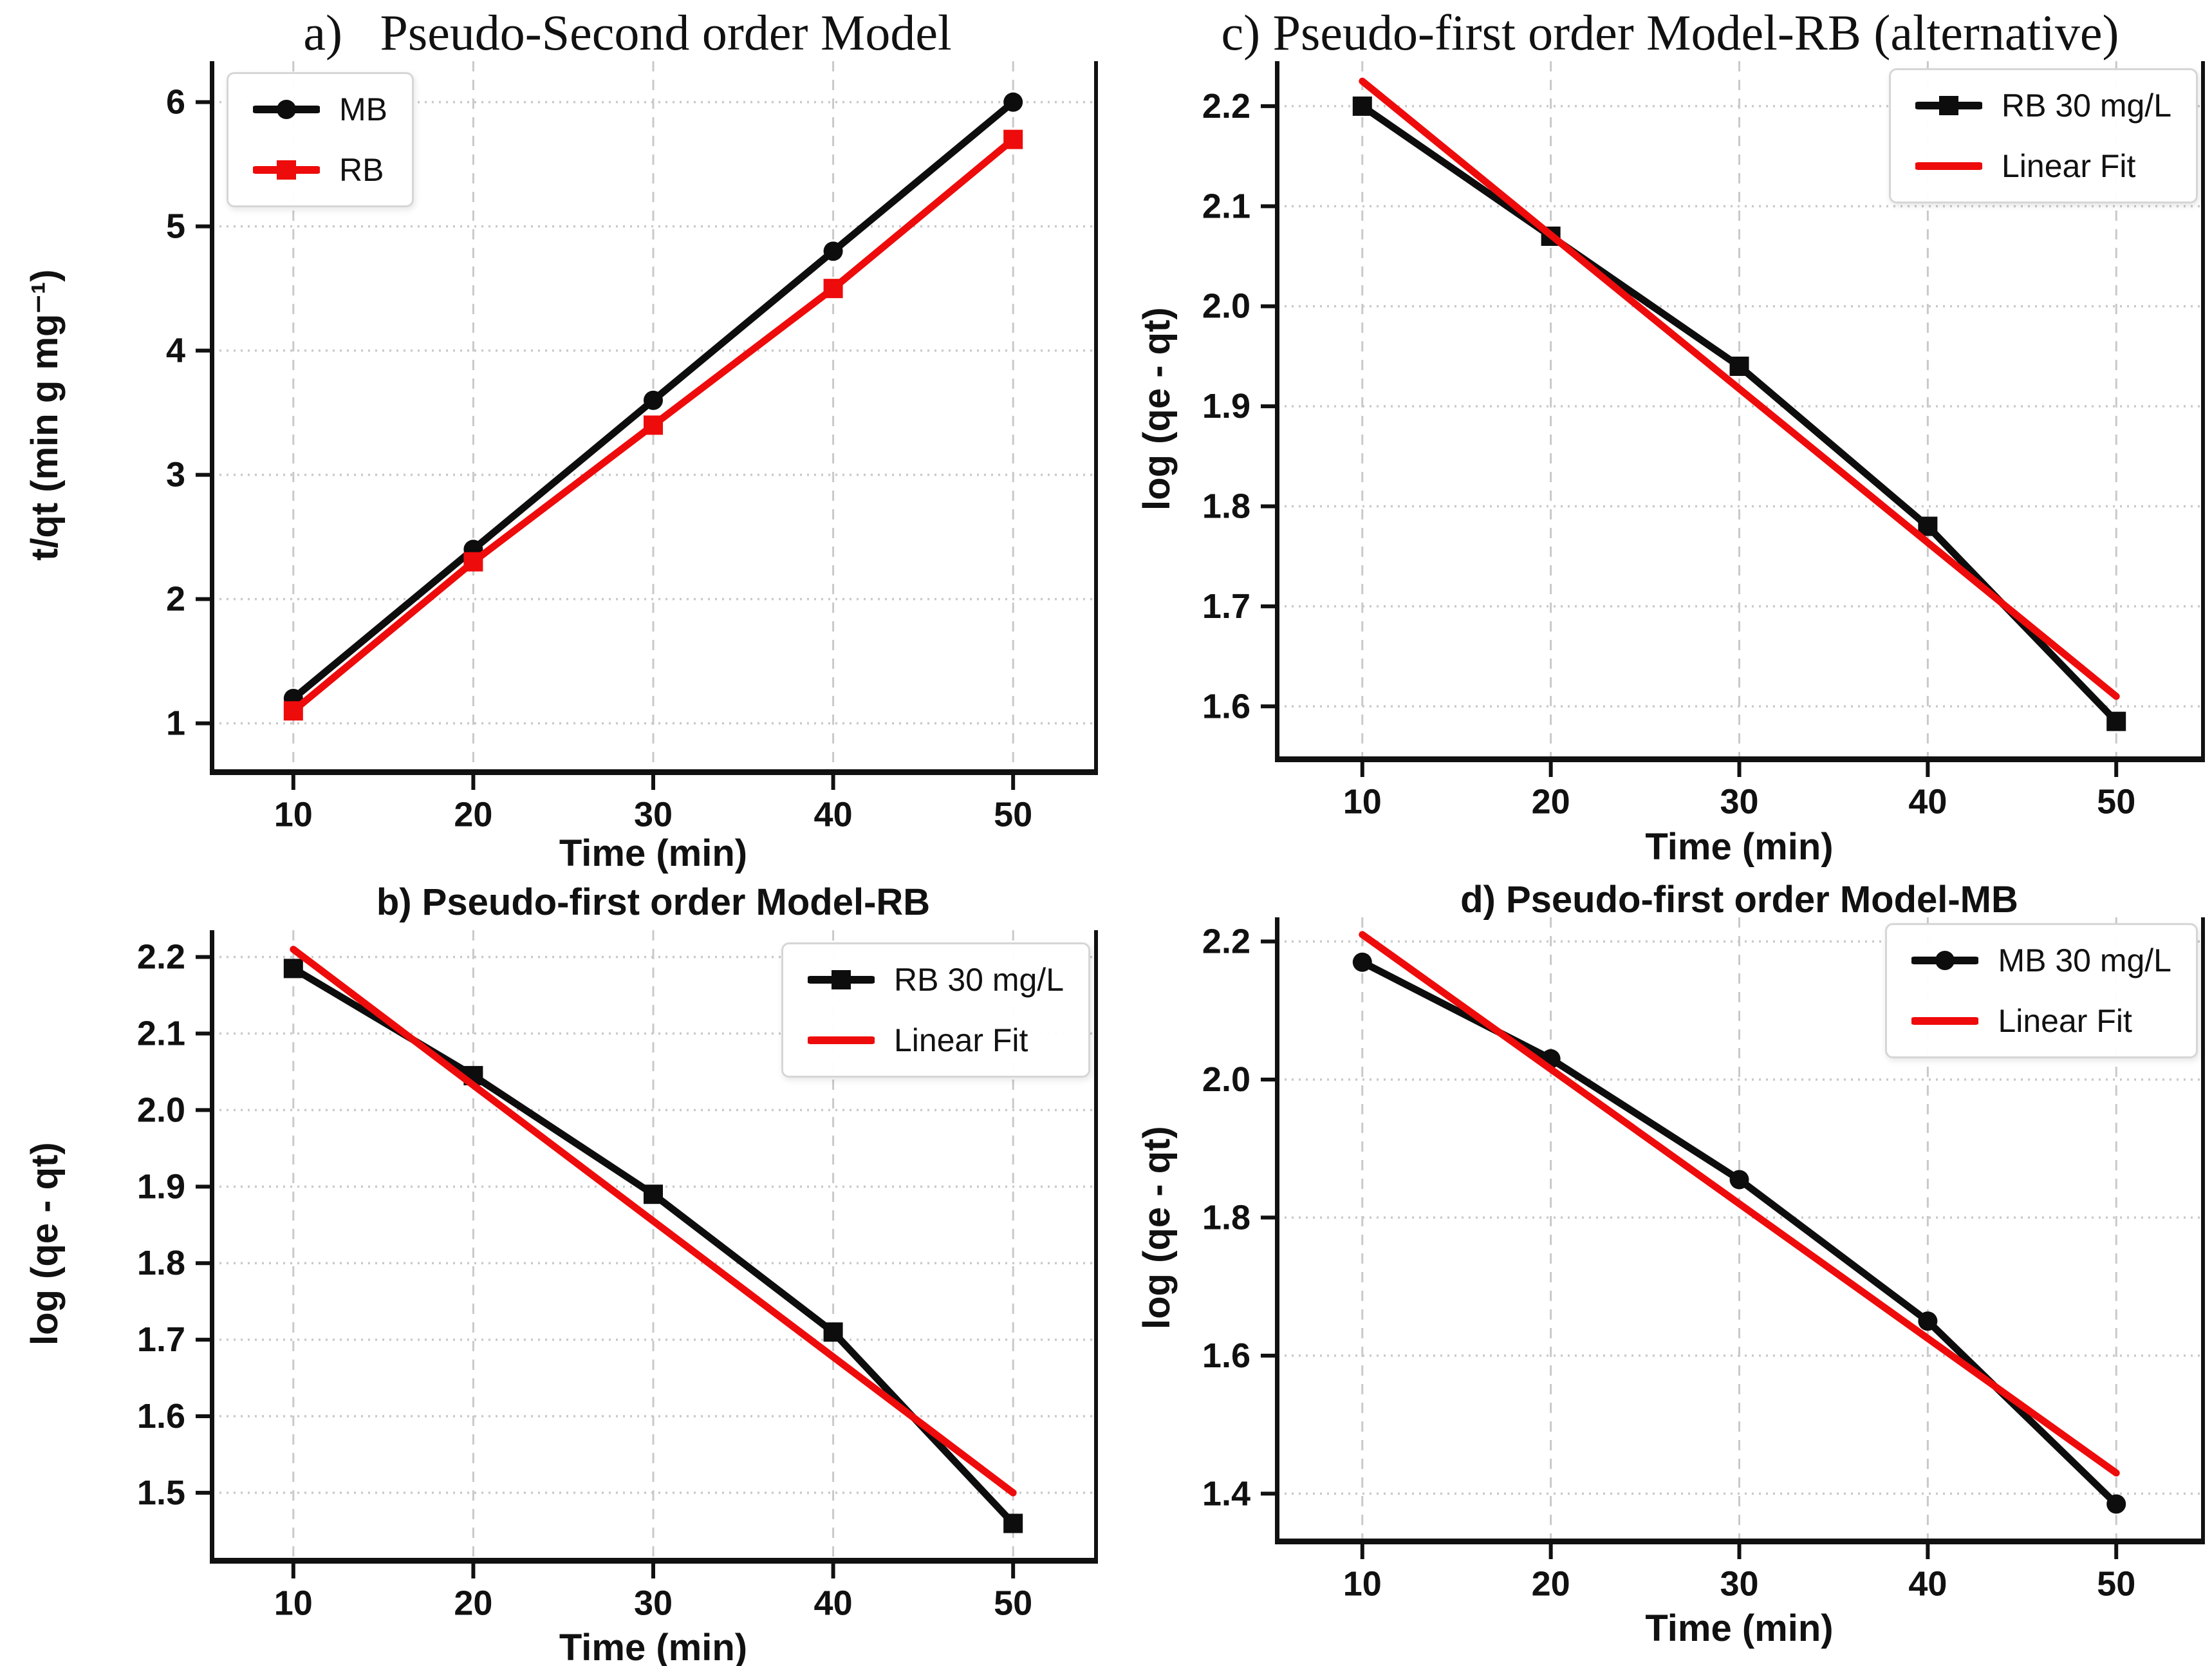 This screenshot has height=1666, width=2212. I want to click on y-tick-label: 4, so click(175, 351).